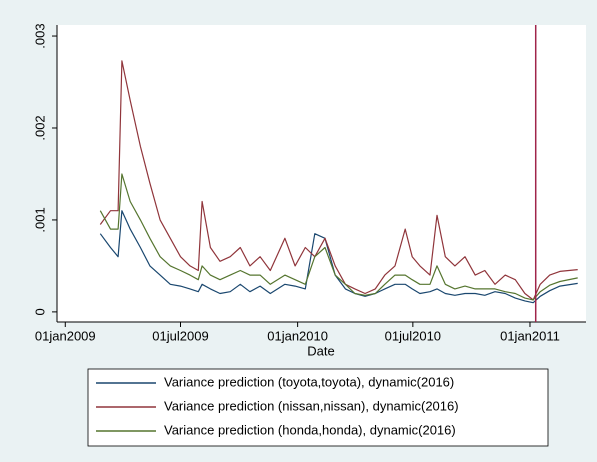  Describe the element at coordinates (180, 335) in the screenshot. I see `x-tick-label: 01jul2009` at that location.